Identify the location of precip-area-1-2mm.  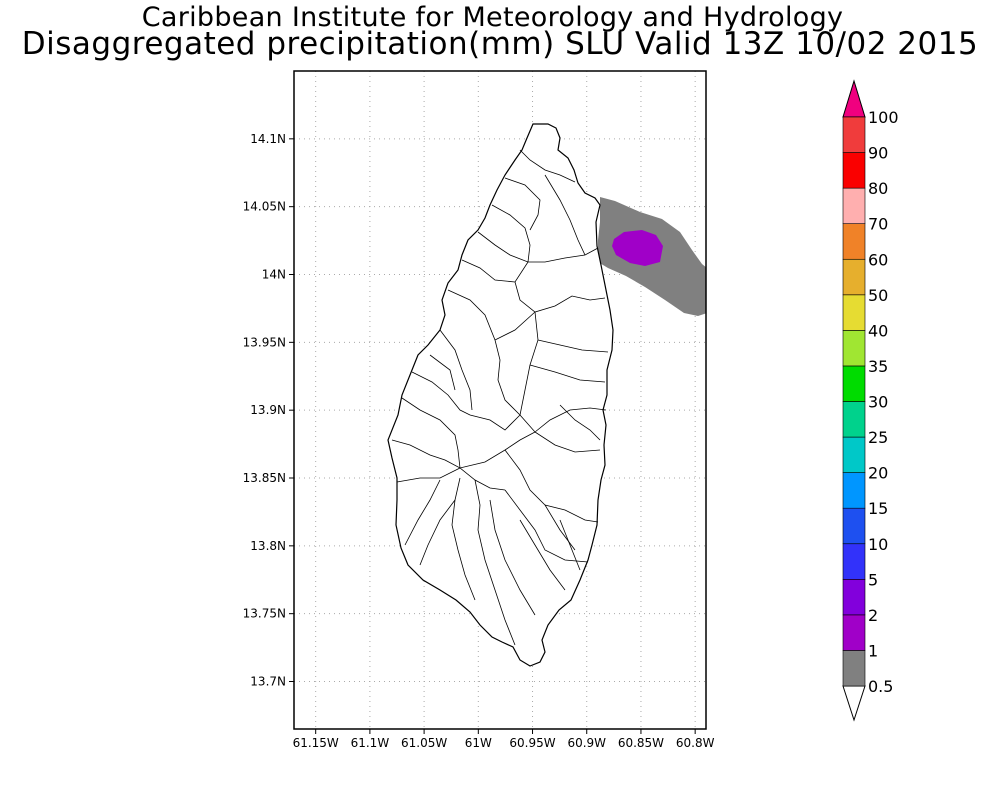
(637, 248).